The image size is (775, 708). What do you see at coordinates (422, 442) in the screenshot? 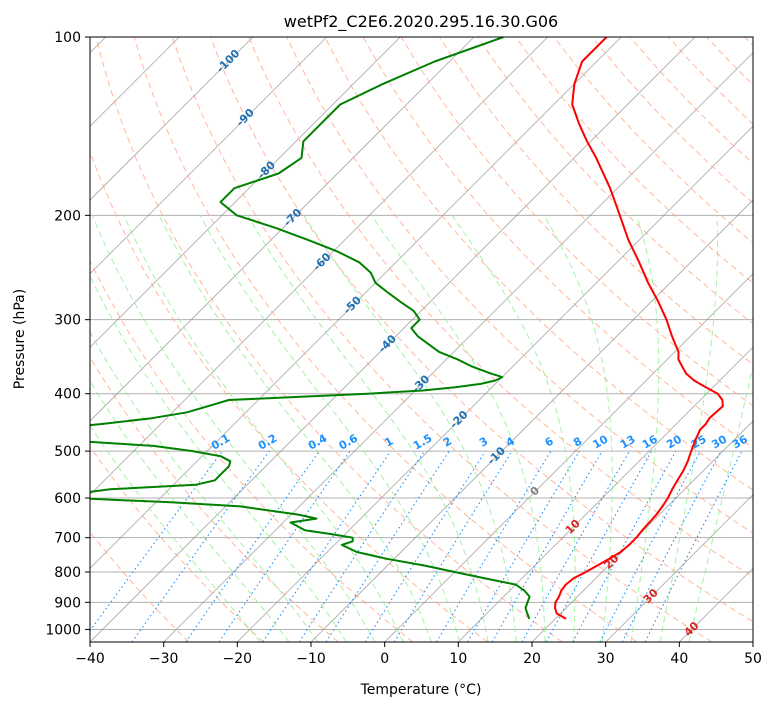
I see `mixing-ratio-label: 1.5` at bounding box center [422, 442].